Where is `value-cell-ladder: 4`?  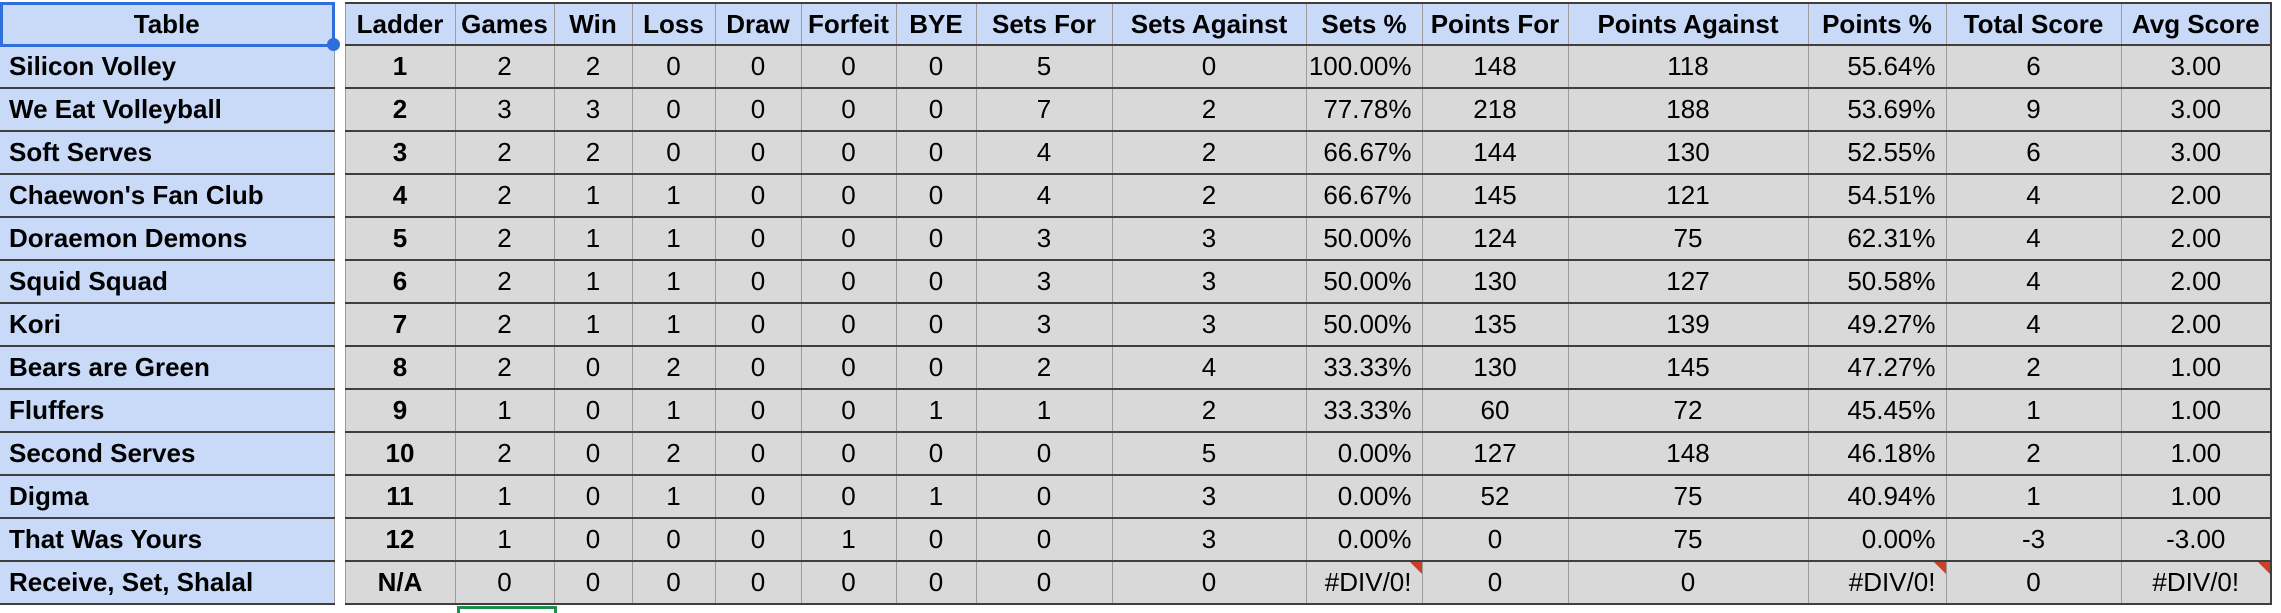 value-cell-ladder: 4 is located at coordinates (400, 196).